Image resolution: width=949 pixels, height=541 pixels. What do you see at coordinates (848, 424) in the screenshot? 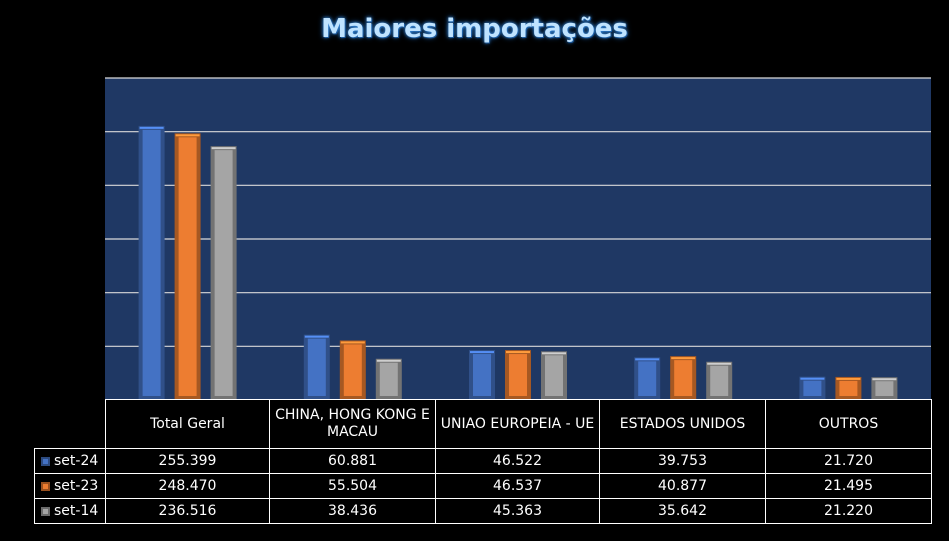
I see `category-label: OUTROS` at bounding box center [848, 424].